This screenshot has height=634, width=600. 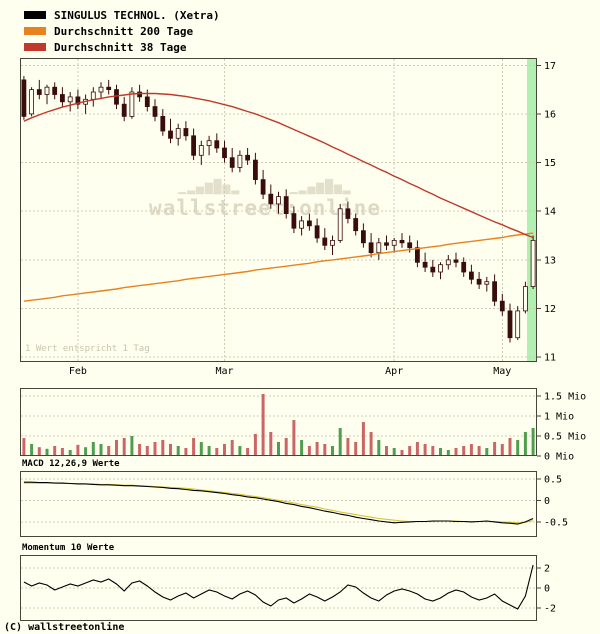 I want to click on x-axis-label-may: May, so click(x=502, y=371).